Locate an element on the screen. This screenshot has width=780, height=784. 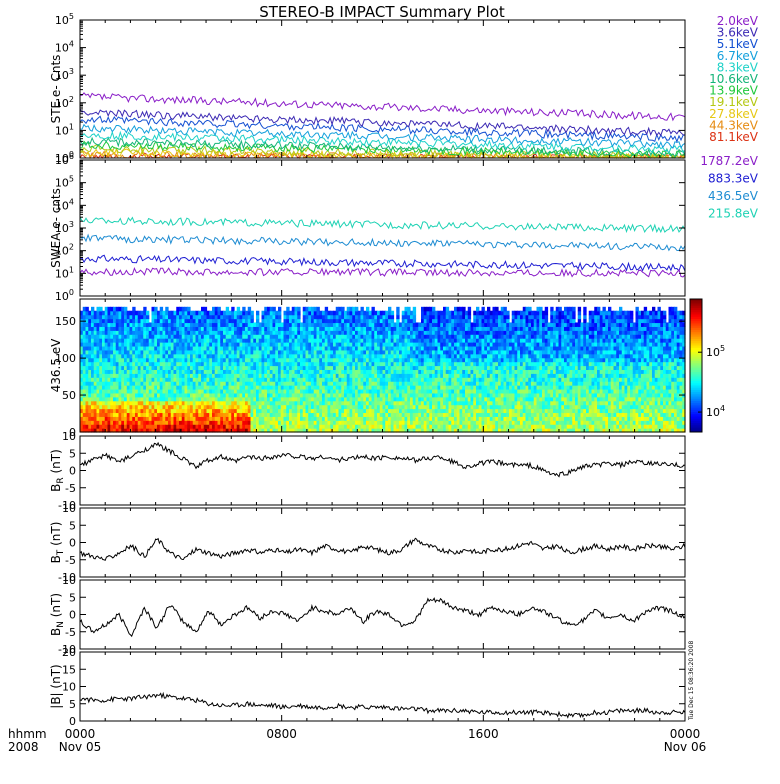
y-axis-label: STE e- Cnts is located at coordinates (56, 89).